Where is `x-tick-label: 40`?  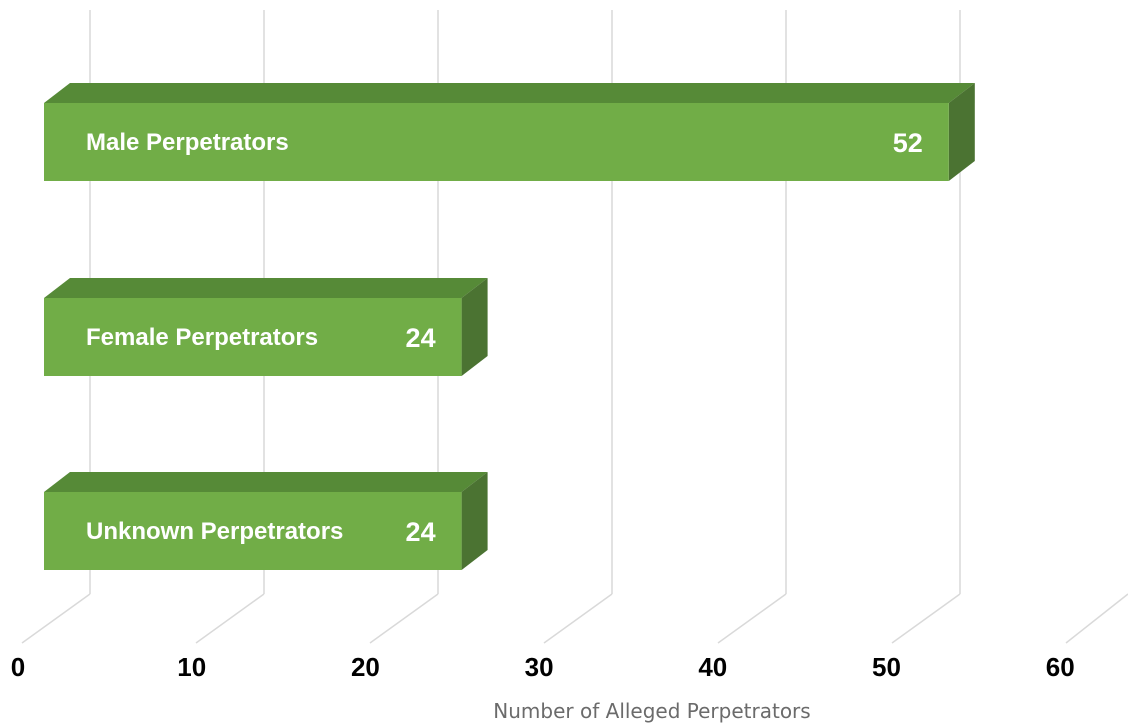 x-tick-label: 40 is located at coordinates (712, 667).